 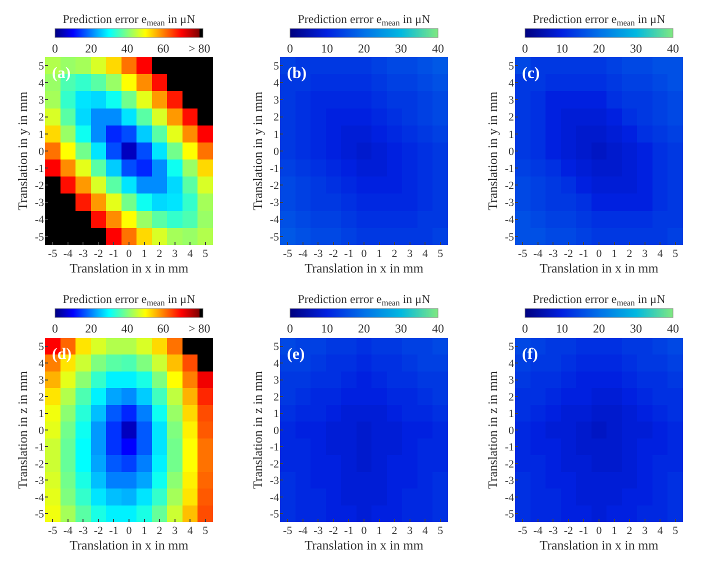 What do you see at coordinates (297, 73) in the screenshot?
I see `annotation: (b)` at bounding box center [297, 73].